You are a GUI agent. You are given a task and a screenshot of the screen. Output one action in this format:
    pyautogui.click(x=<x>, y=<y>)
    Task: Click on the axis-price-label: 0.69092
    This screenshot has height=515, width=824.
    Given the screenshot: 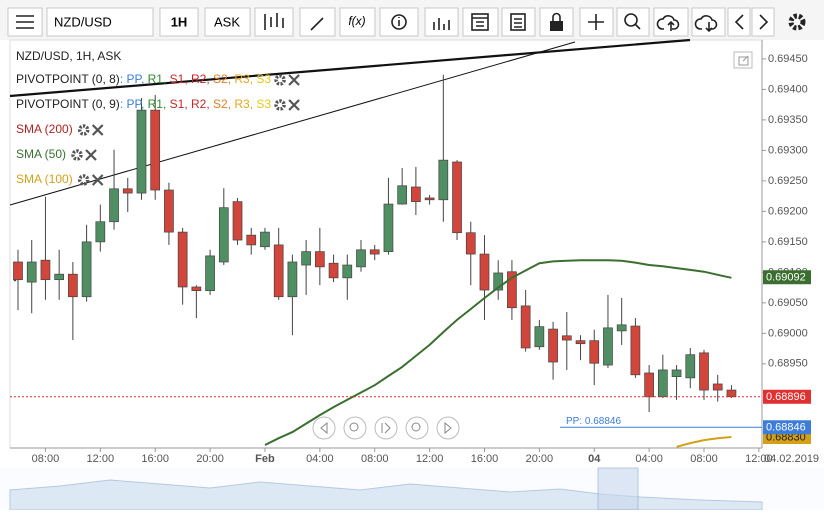 What is the action you would take?
    pyautogui.click(x=786, y=278)
    